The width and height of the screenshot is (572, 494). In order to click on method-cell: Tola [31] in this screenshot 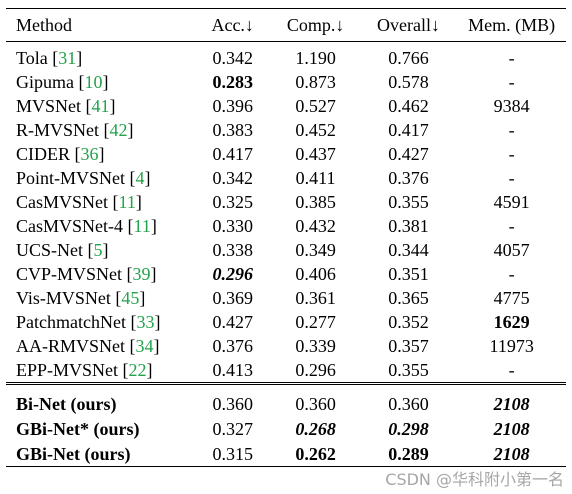, I will do `click(100, 56)`.